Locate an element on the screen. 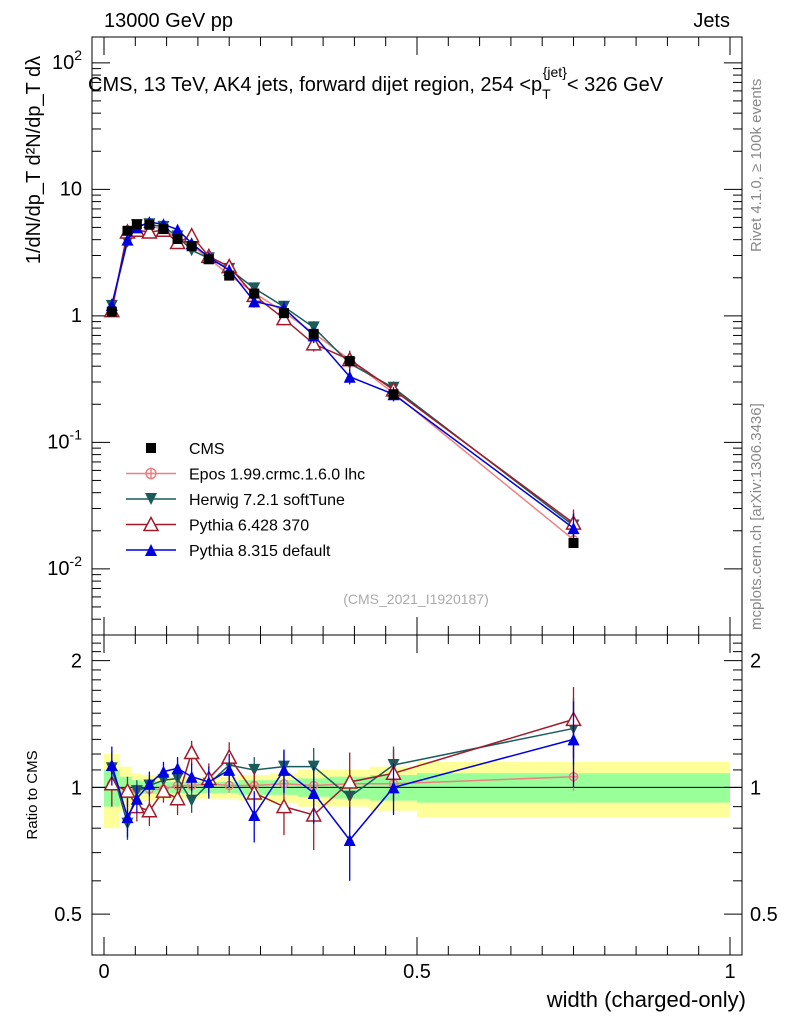  legend-label-cms: CMS is located at coordinates (207, 449).